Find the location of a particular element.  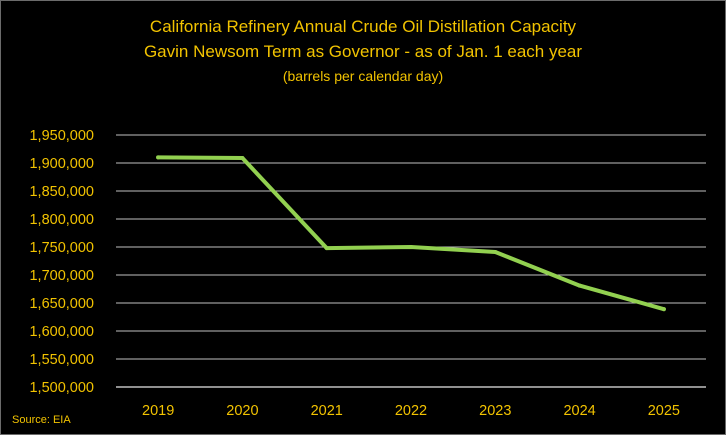

x-tick-label: 2019 is located at coordinates (158, 411).